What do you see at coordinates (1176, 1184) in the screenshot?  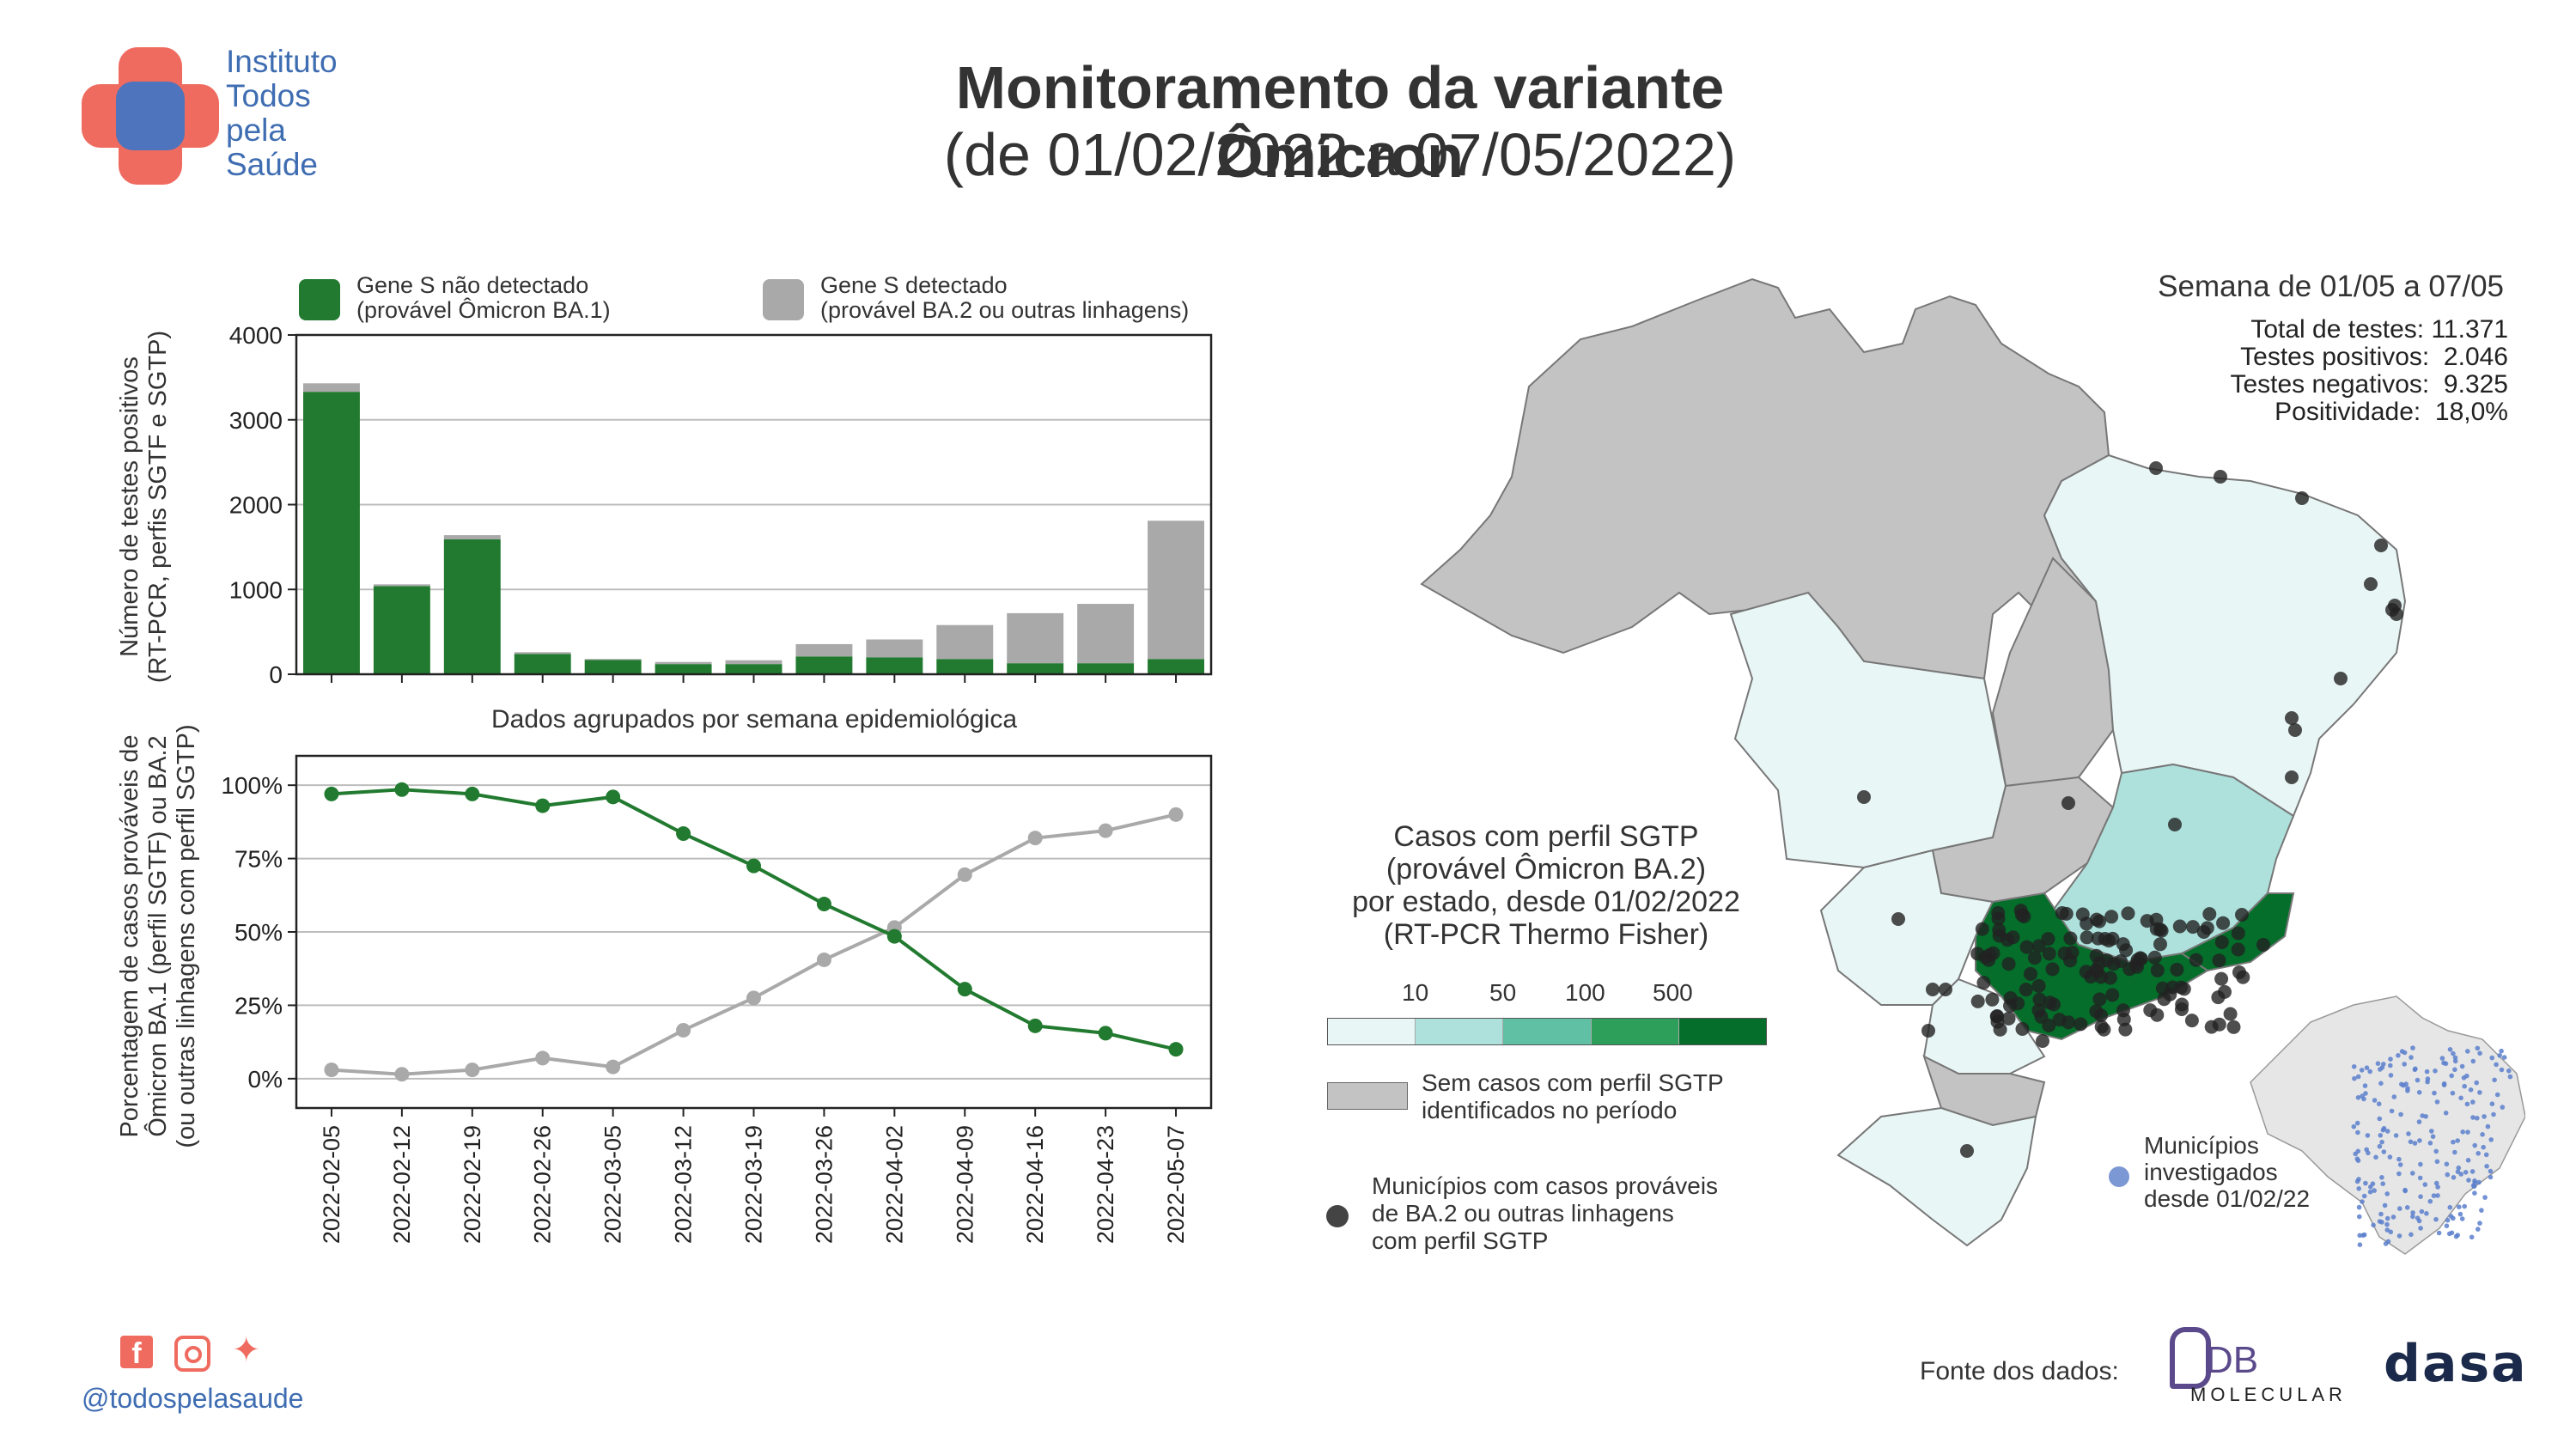 I see `line-xtick-label: 2022-05-07` at bounding box center [1176, 1184].